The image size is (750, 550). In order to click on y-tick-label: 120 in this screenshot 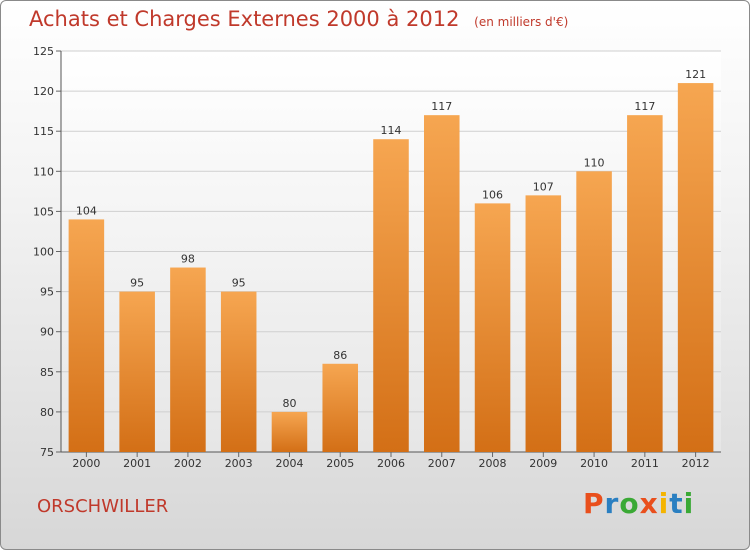, I will do `click(43, 91)`.